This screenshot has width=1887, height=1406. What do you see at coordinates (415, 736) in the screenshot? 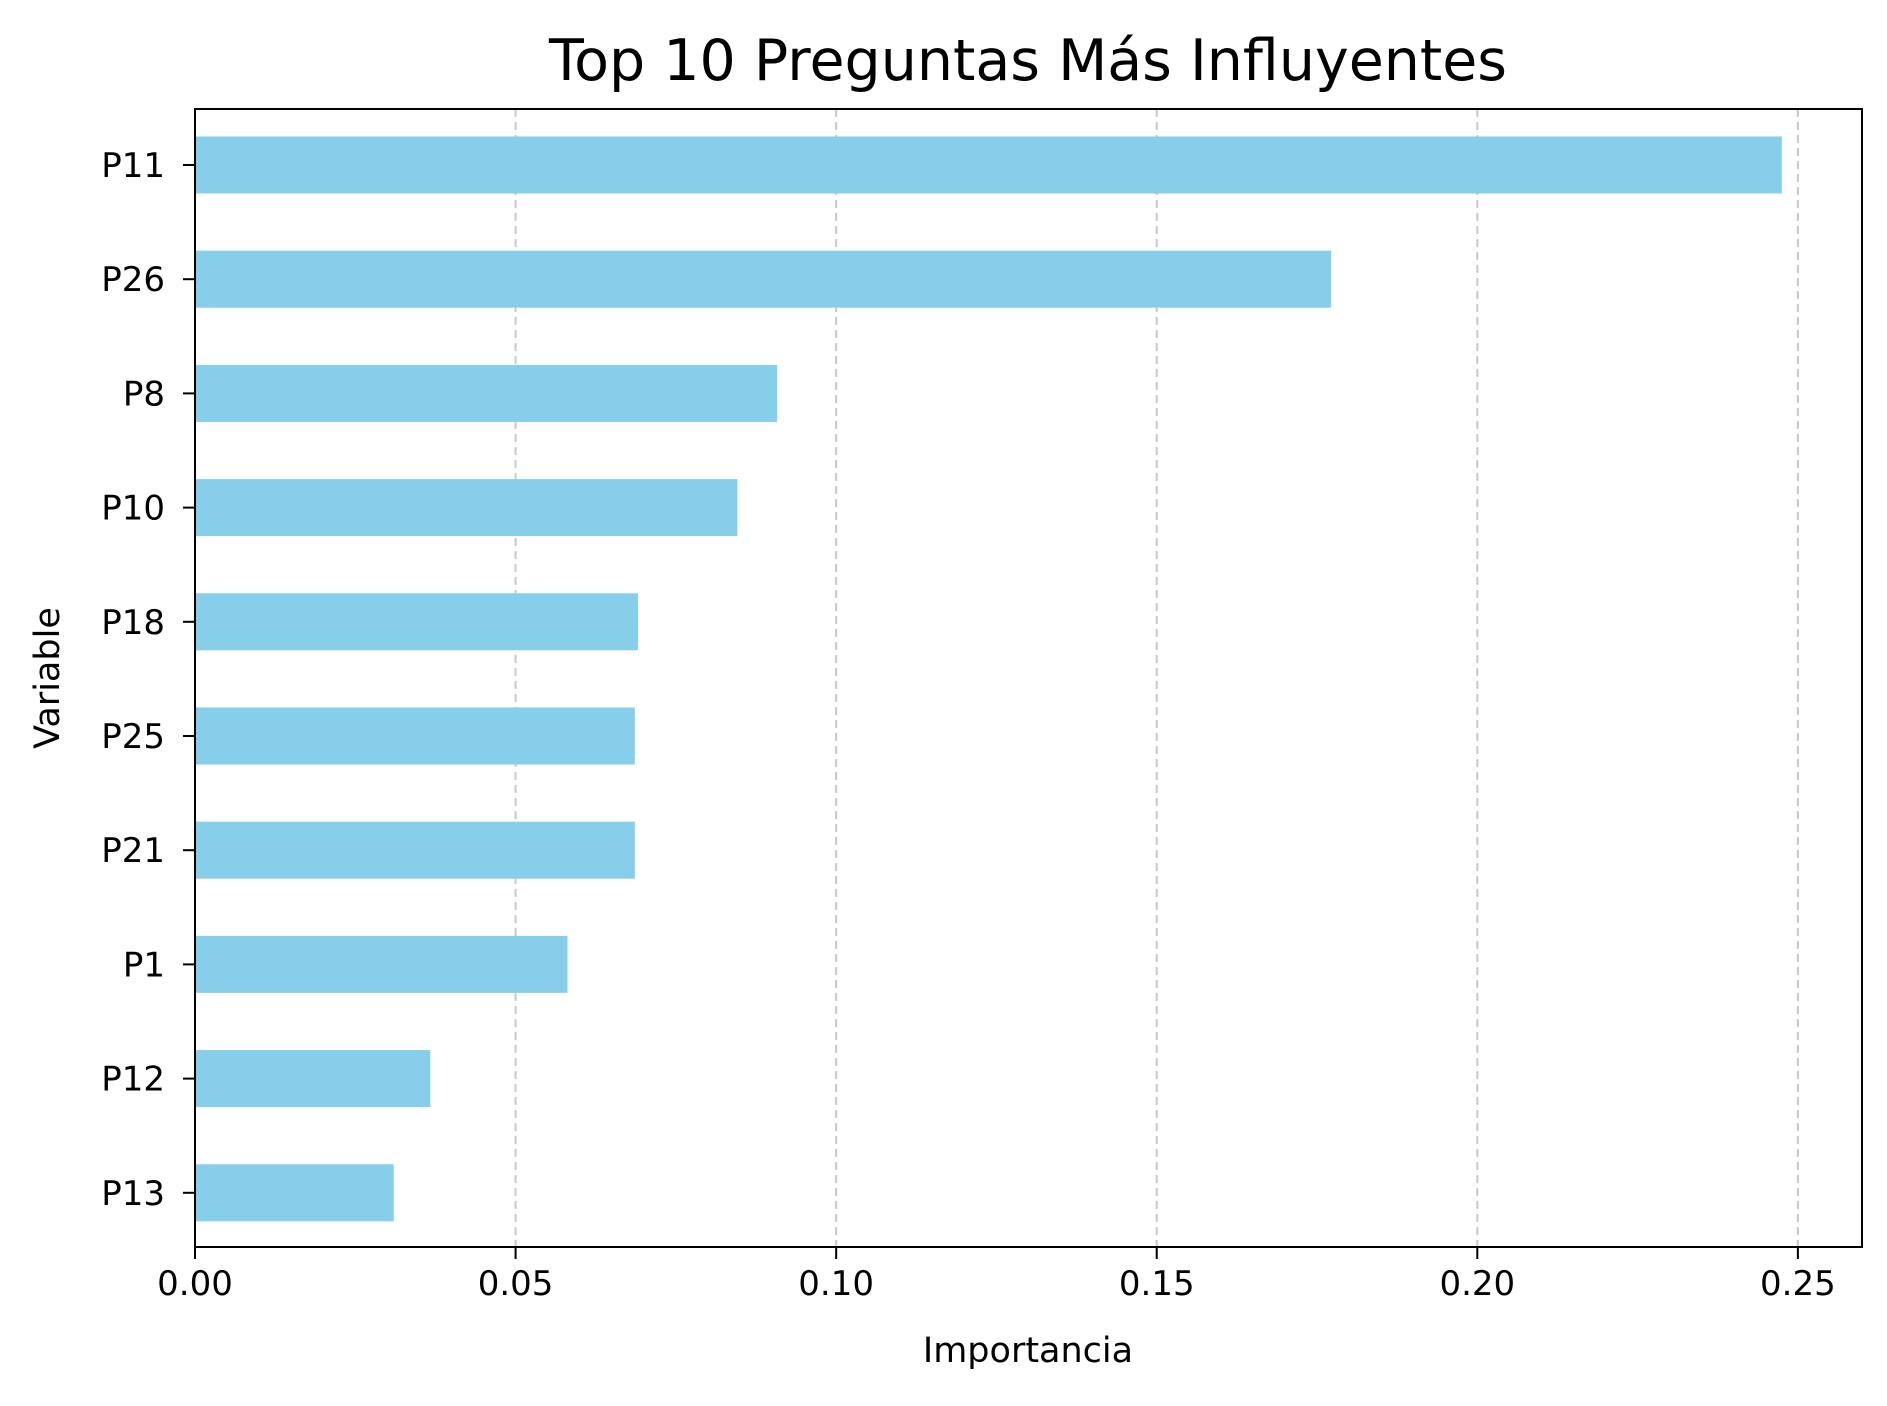
I see `bar-p25` at bounding box center [415, 736].